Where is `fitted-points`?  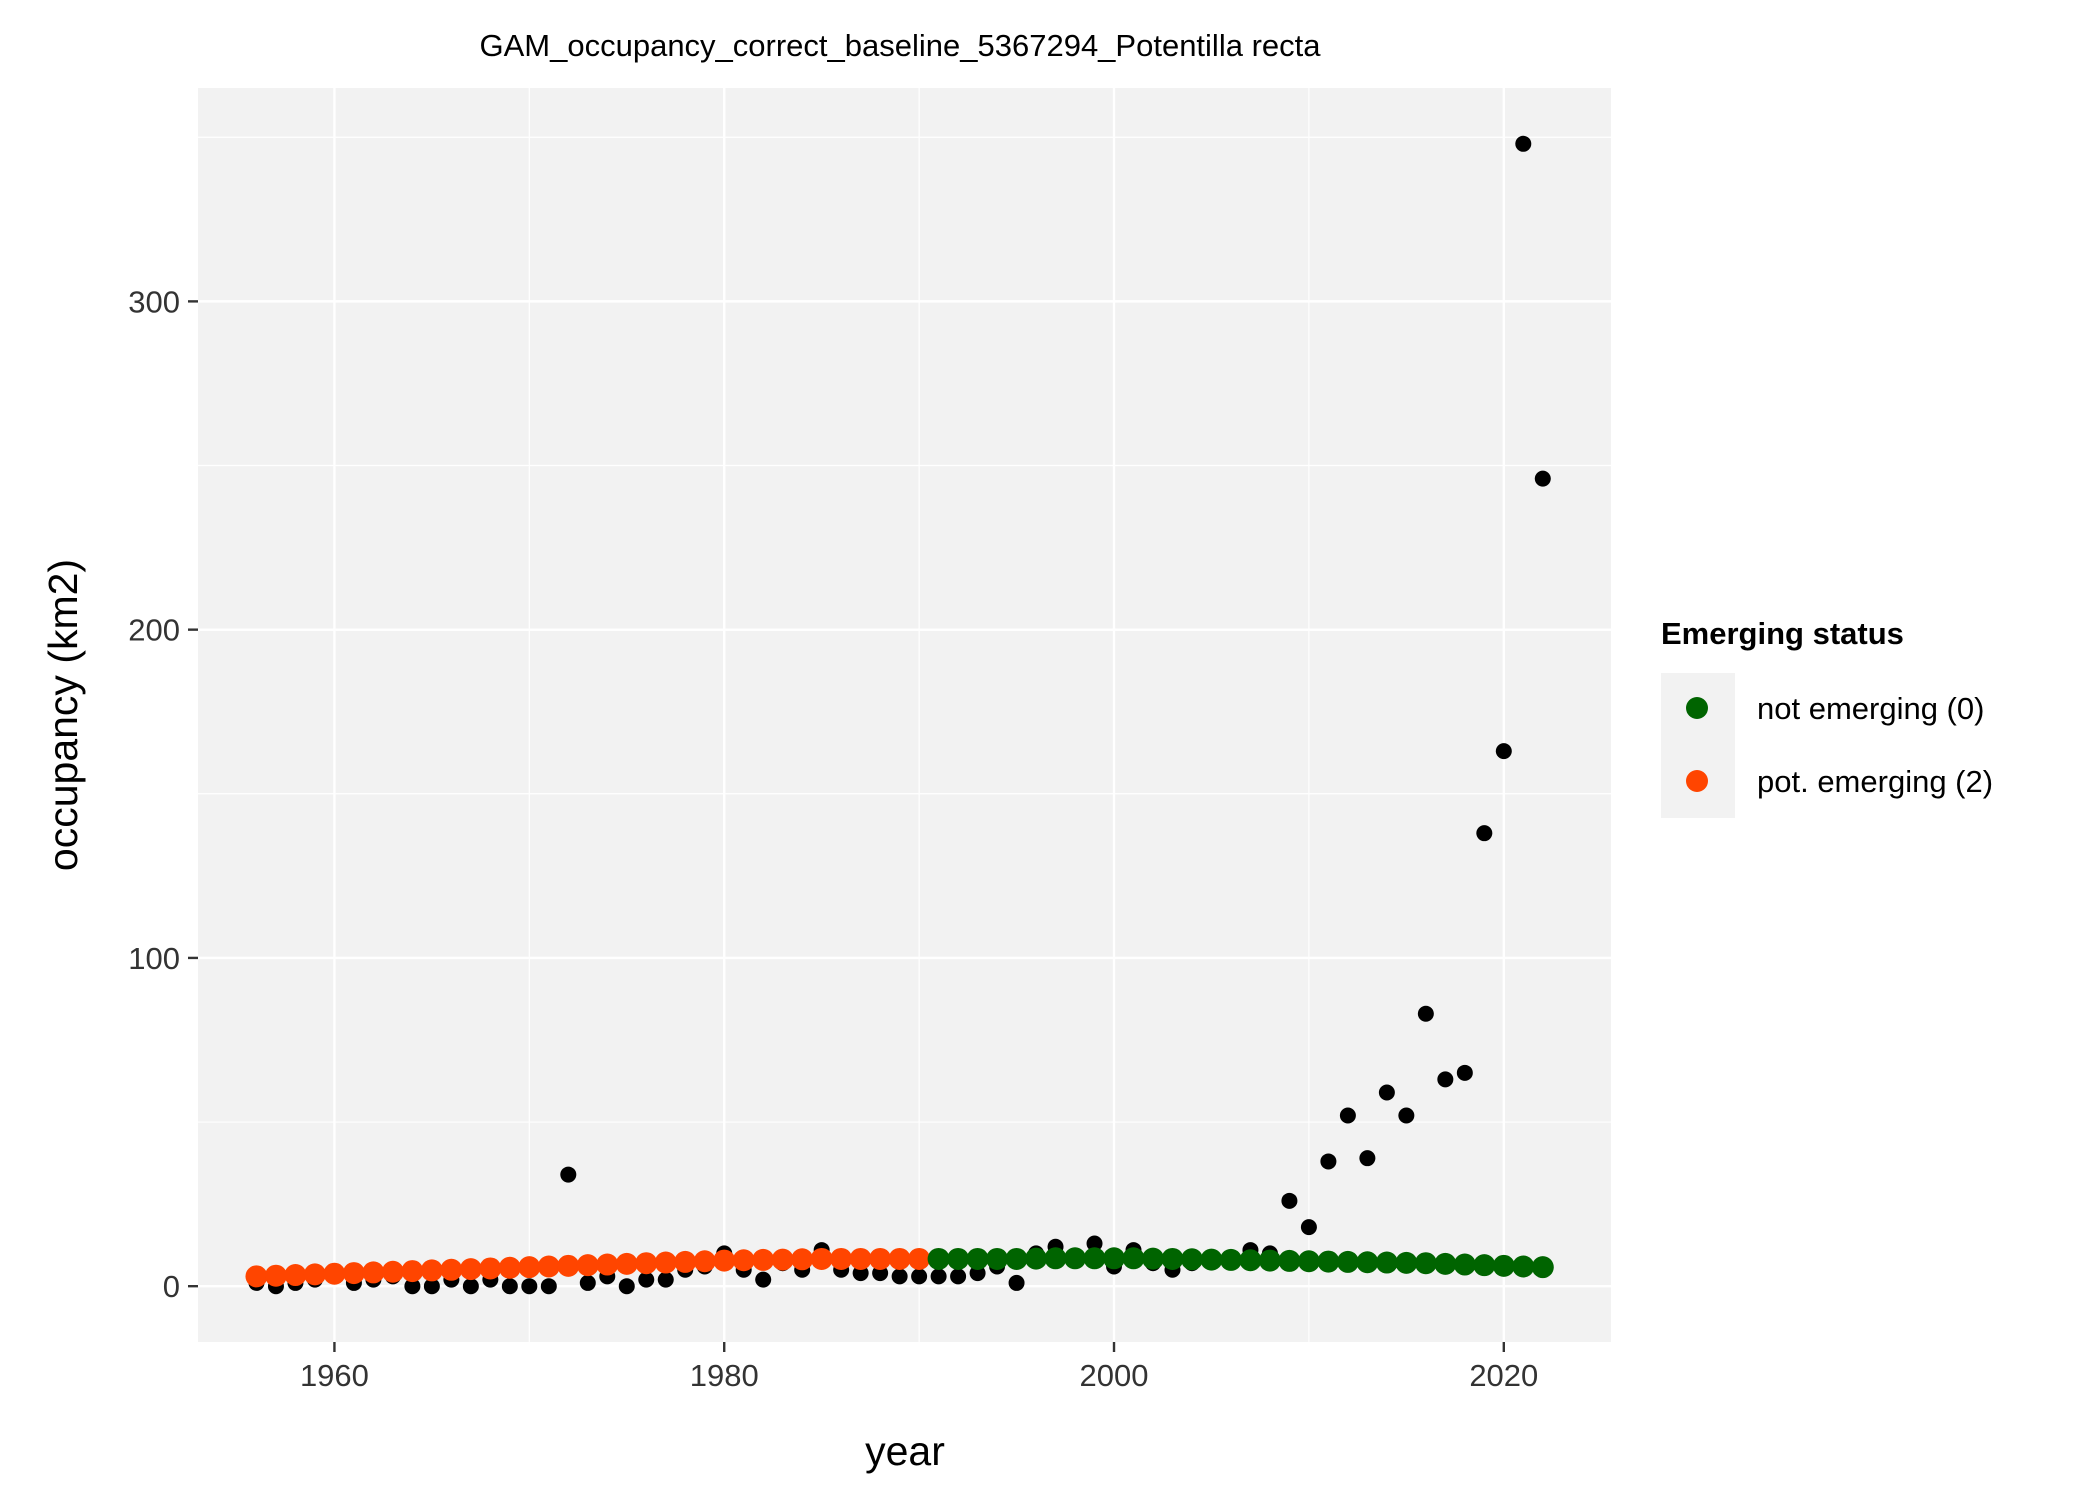 fitted-points is located at coordinates (899, 1267).